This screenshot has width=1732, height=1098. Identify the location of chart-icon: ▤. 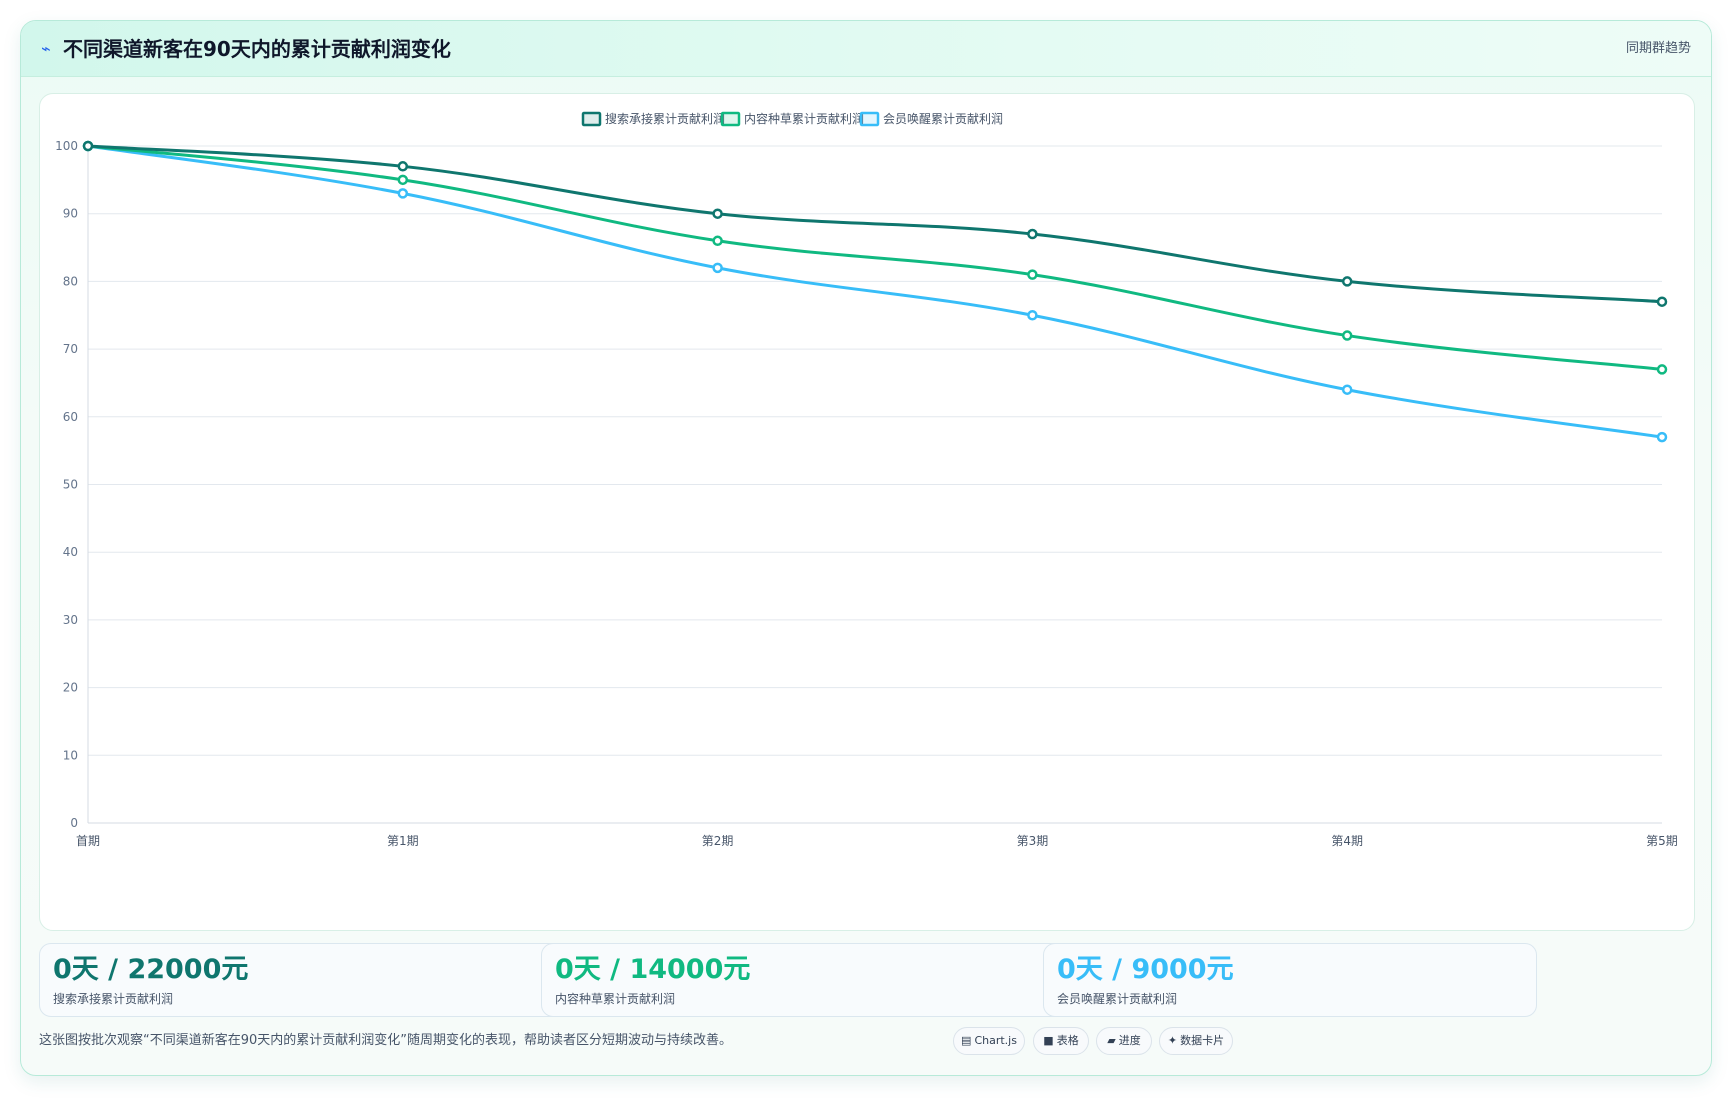
(966, 1040).